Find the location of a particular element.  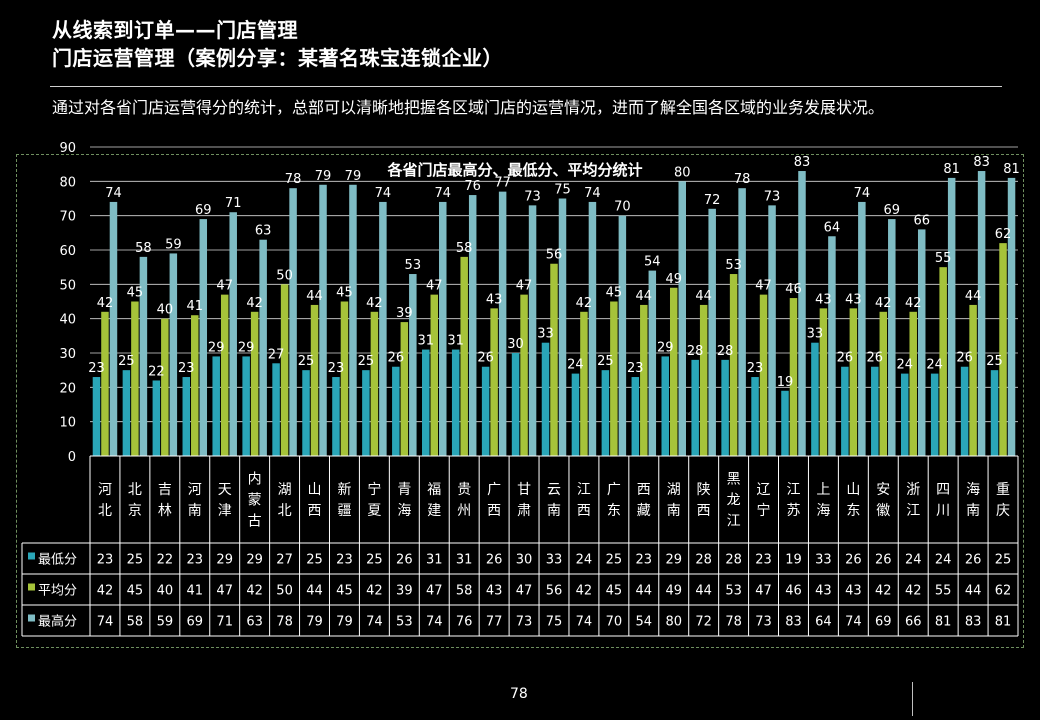

y-tick-label: 90 is located at coordinates (67, 148).